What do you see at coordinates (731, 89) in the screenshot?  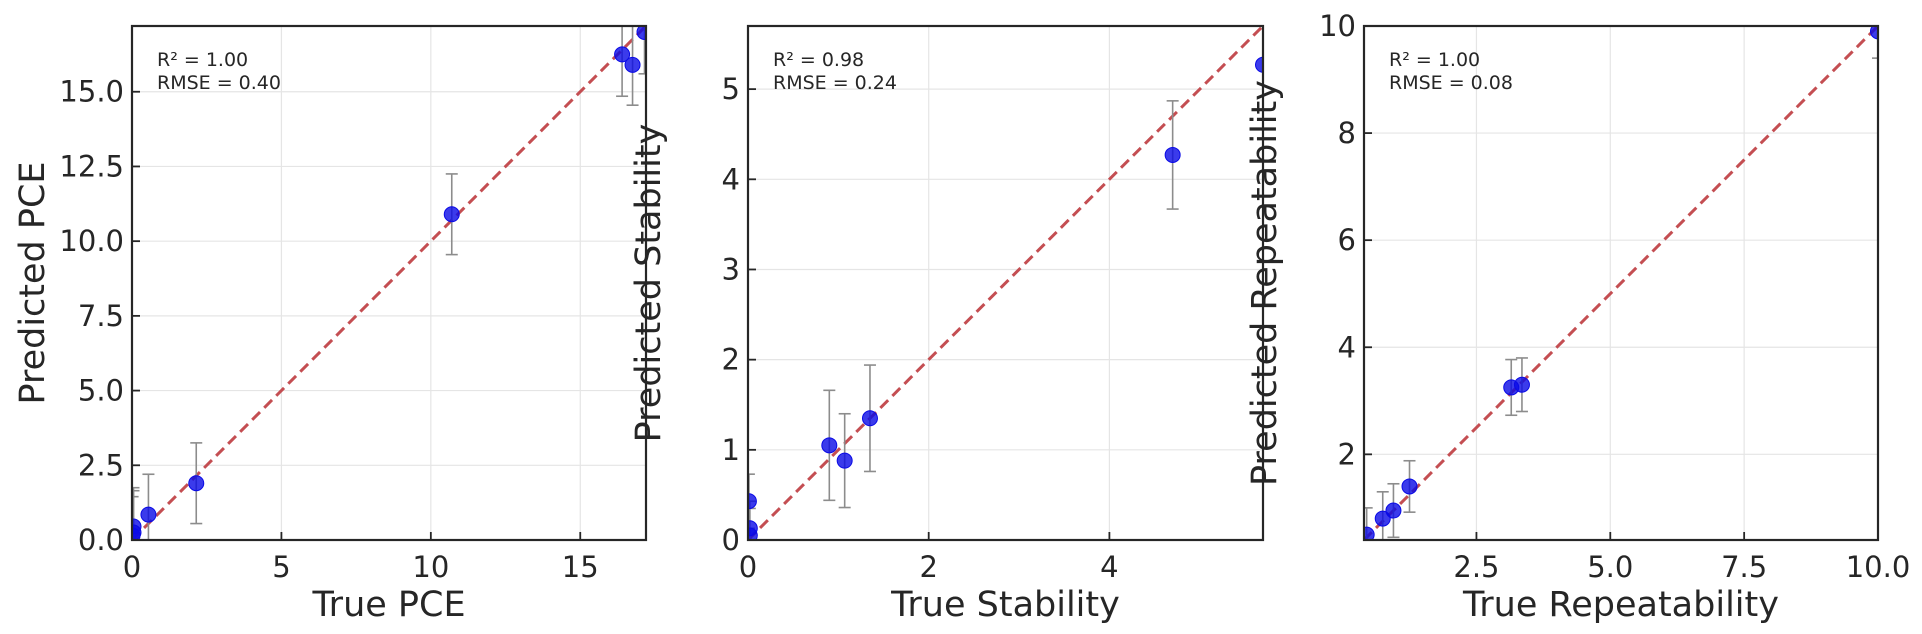 I see `y-tick-label: 5` at bounding box center [731, 89].